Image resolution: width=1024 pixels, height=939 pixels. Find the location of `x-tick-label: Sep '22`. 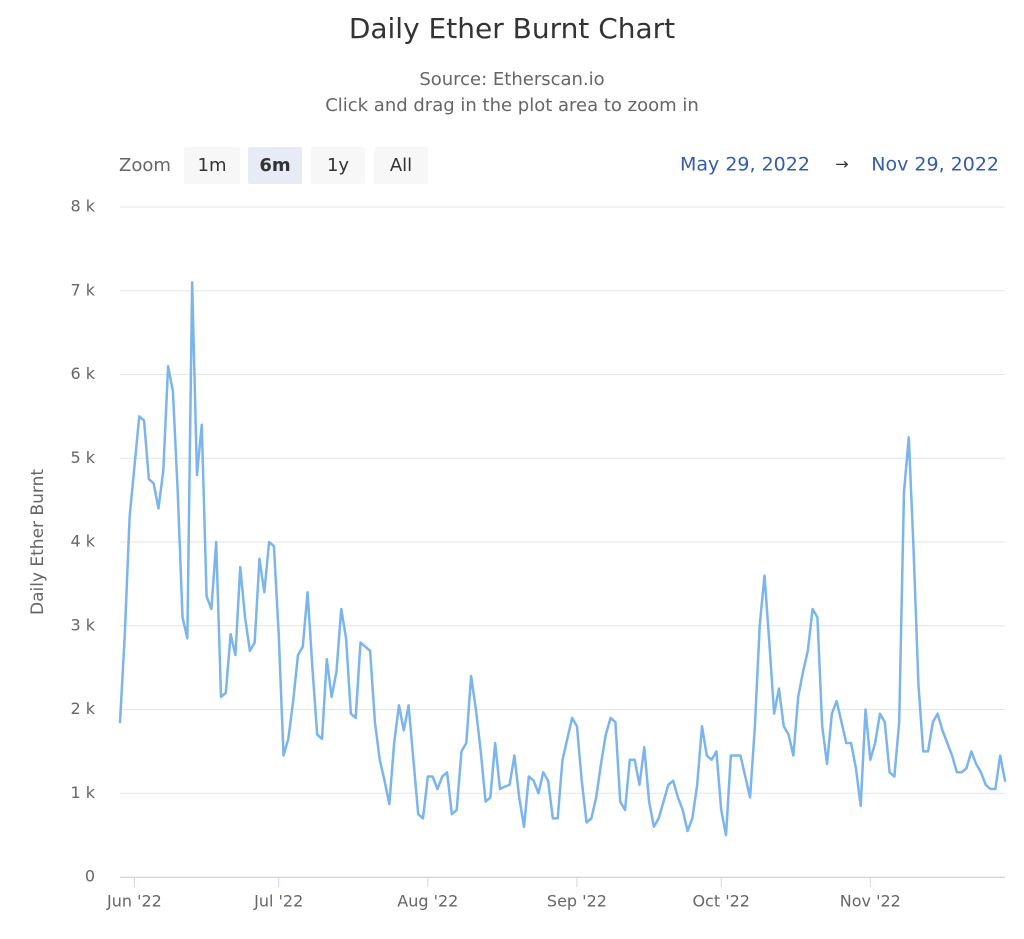

x-tick-label: Sep '22 is located at coordinates (577, 901).